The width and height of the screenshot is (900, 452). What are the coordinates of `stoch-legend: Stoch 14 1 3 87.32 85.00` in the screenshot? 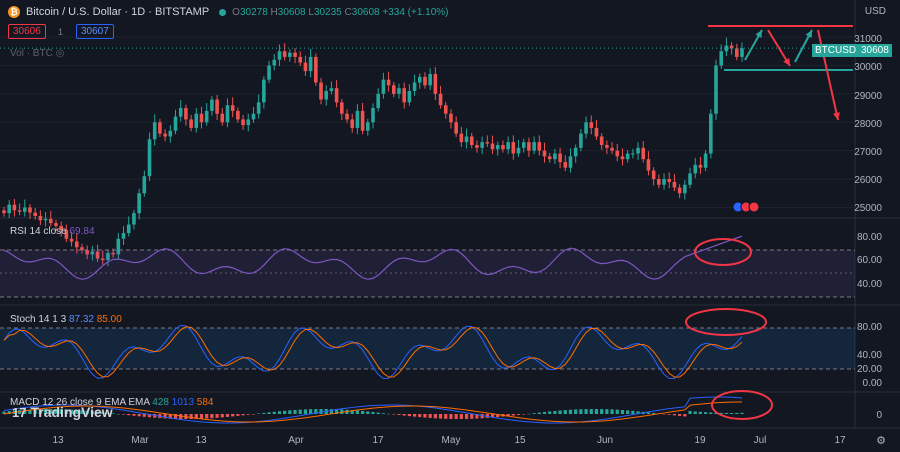 It's located at (66, 319).